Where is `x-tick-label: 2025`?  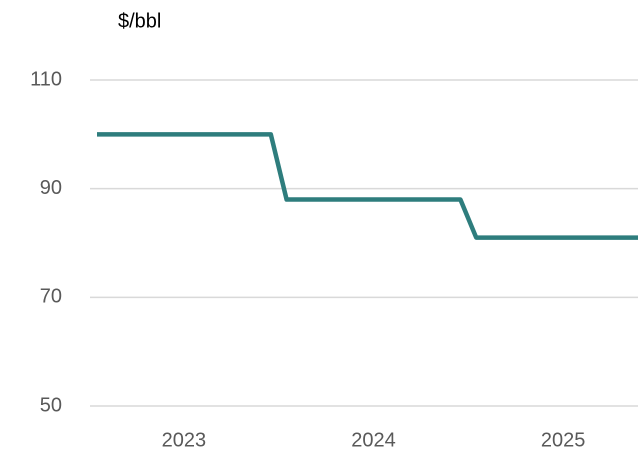 x-tick-label: 2025 is located at coordinates (563, 440).